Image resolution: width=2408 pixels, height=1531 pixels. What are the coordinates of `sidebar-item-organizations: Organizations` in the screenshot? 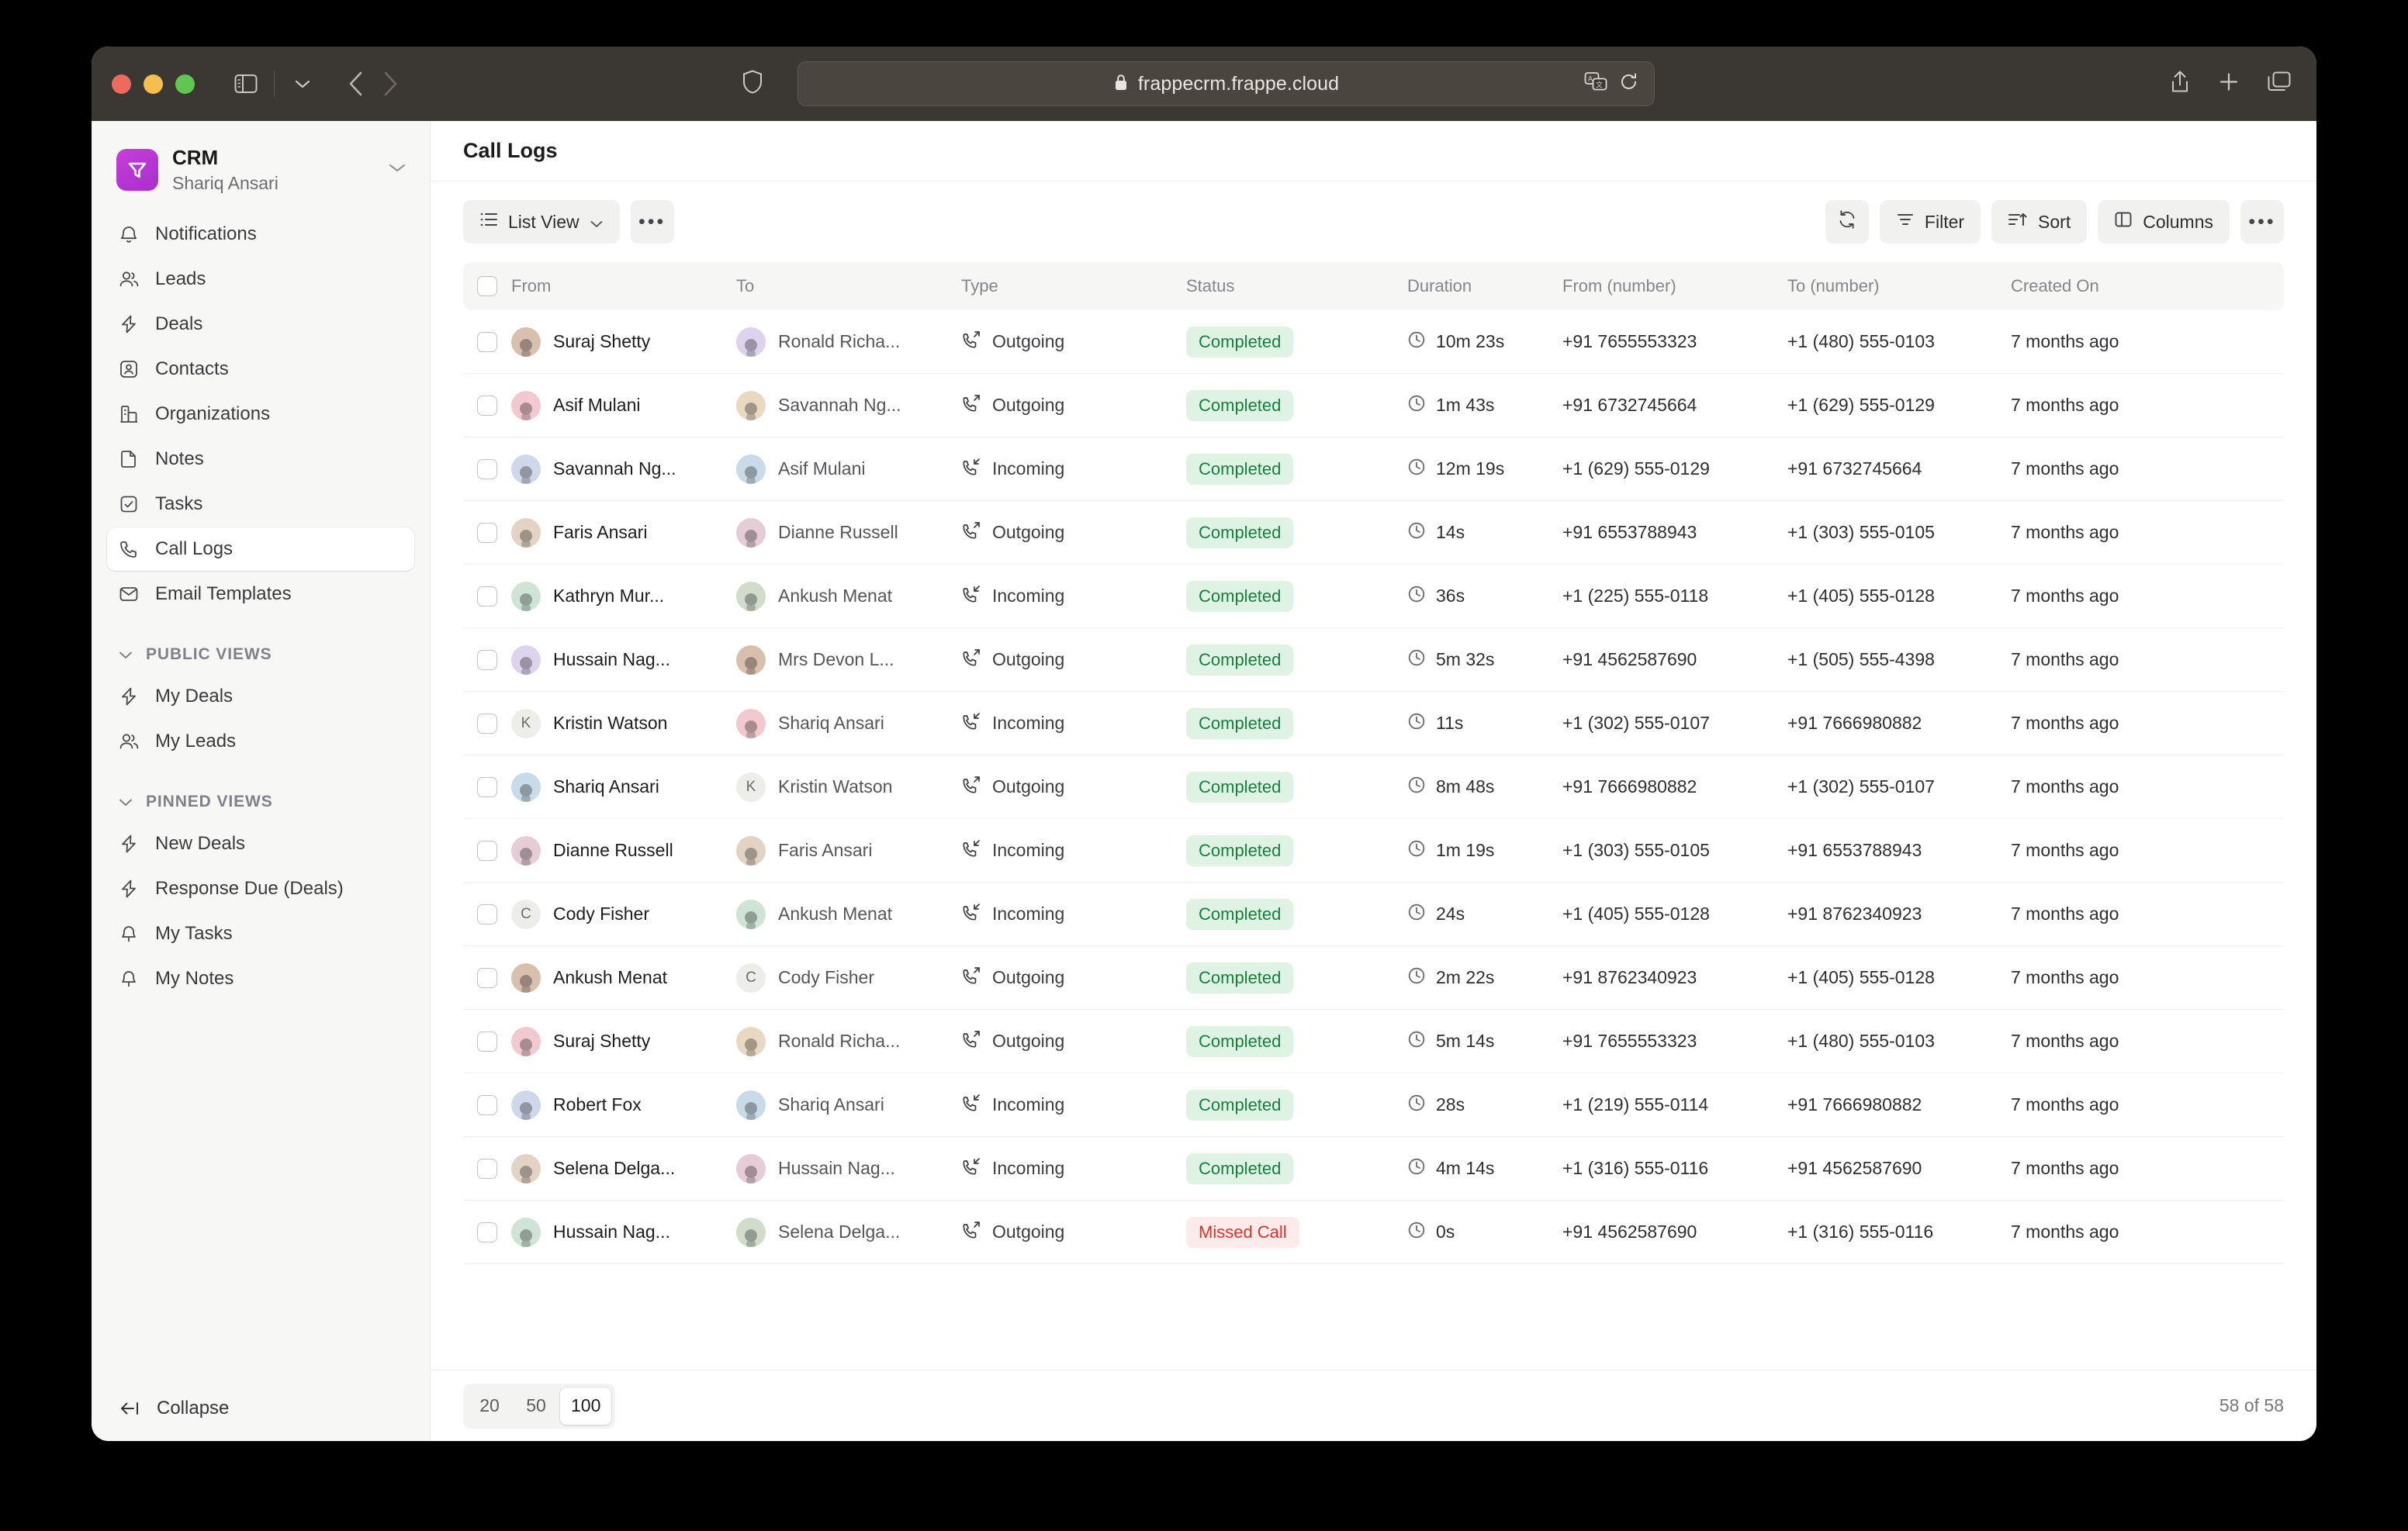 It's located at (260, 414).